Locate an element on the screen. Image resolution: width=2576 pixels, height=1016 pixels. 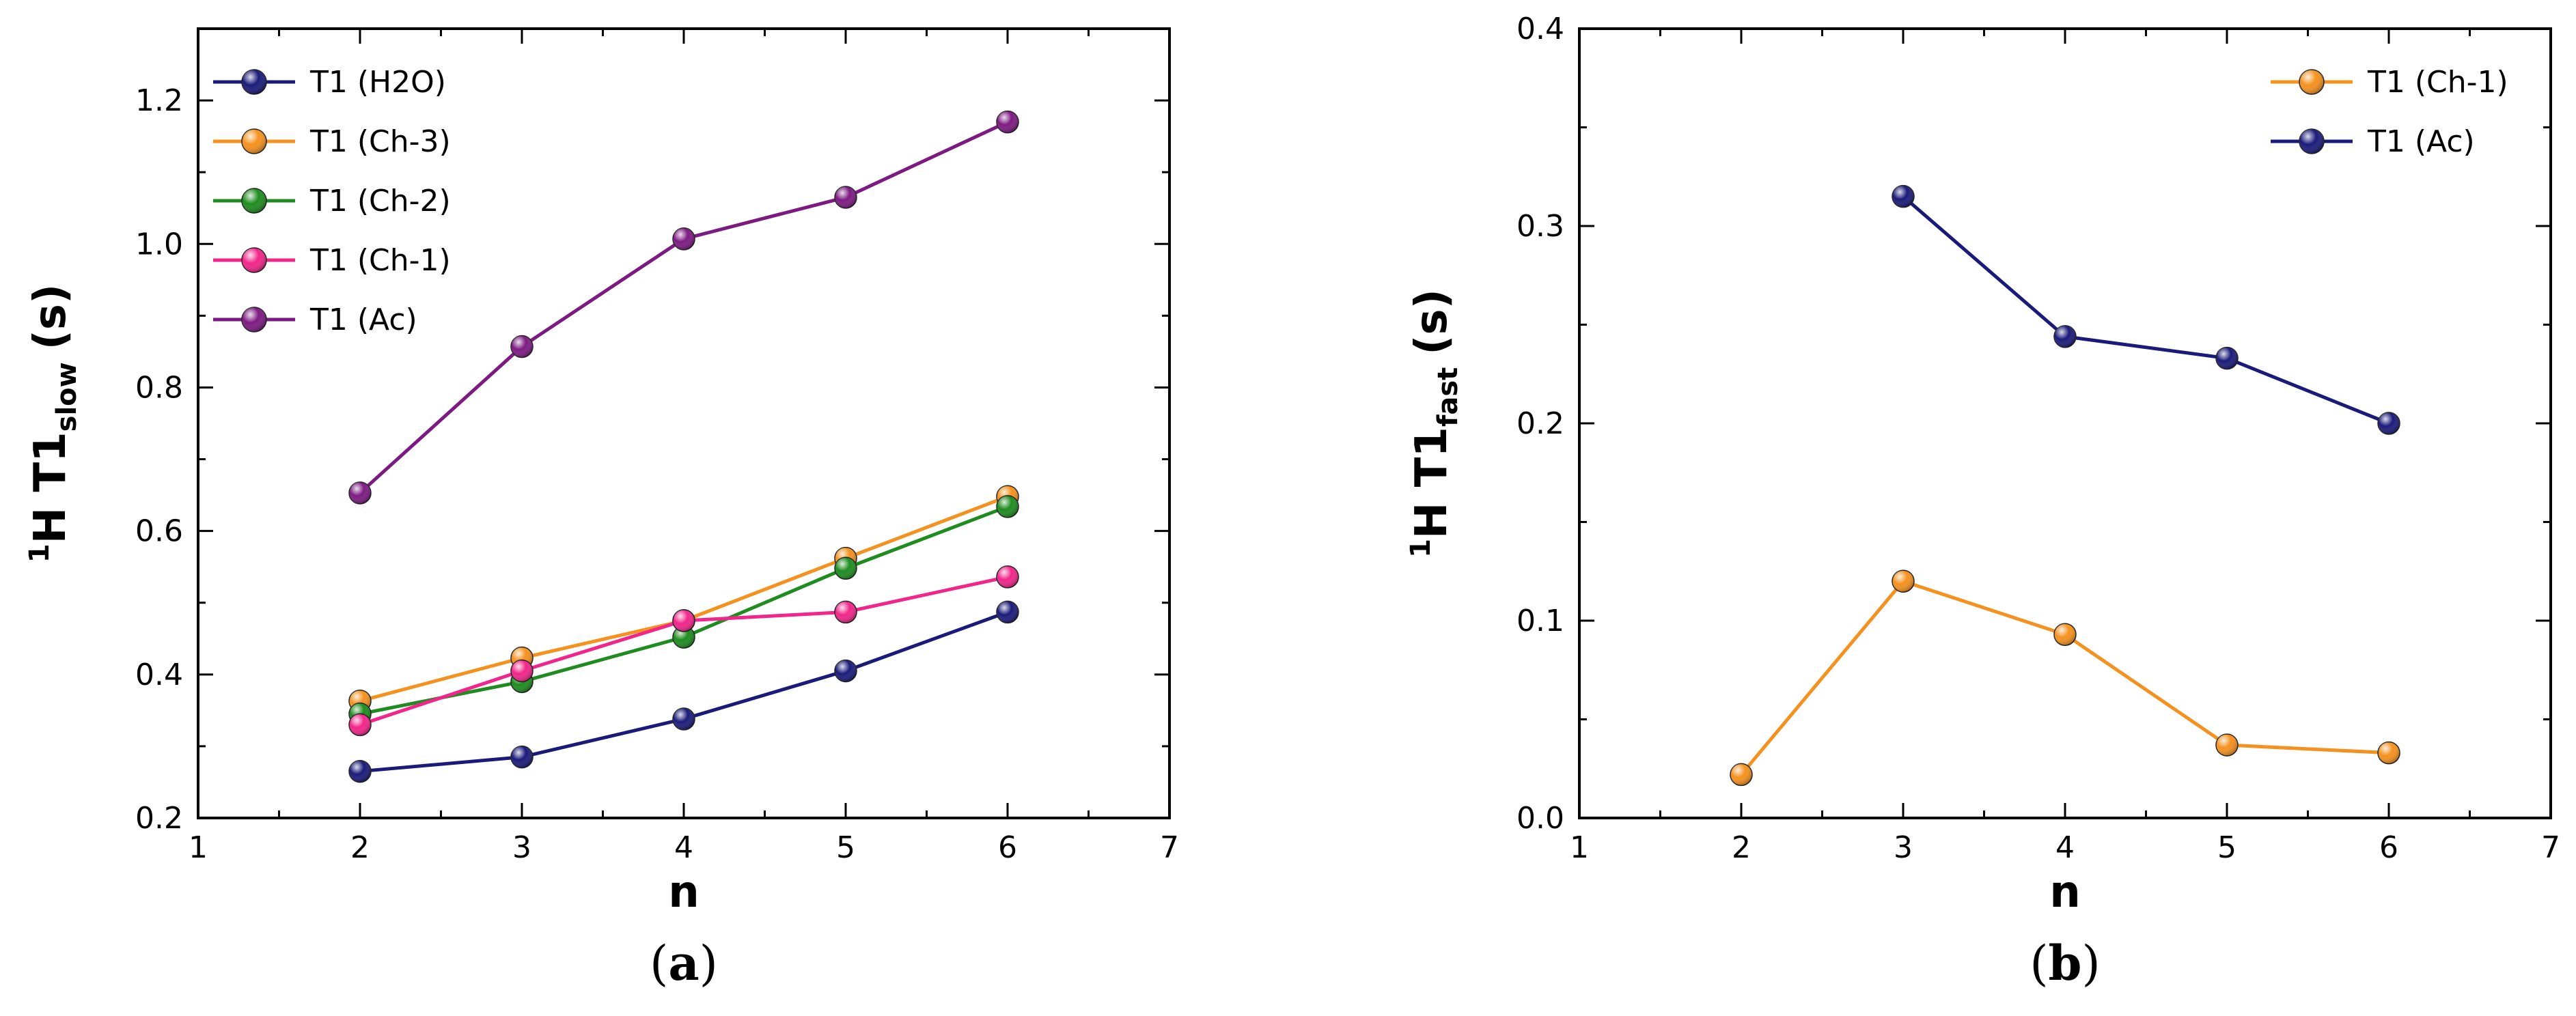
legend-item: T1 (H2O) is located at coordinates (330, 82).